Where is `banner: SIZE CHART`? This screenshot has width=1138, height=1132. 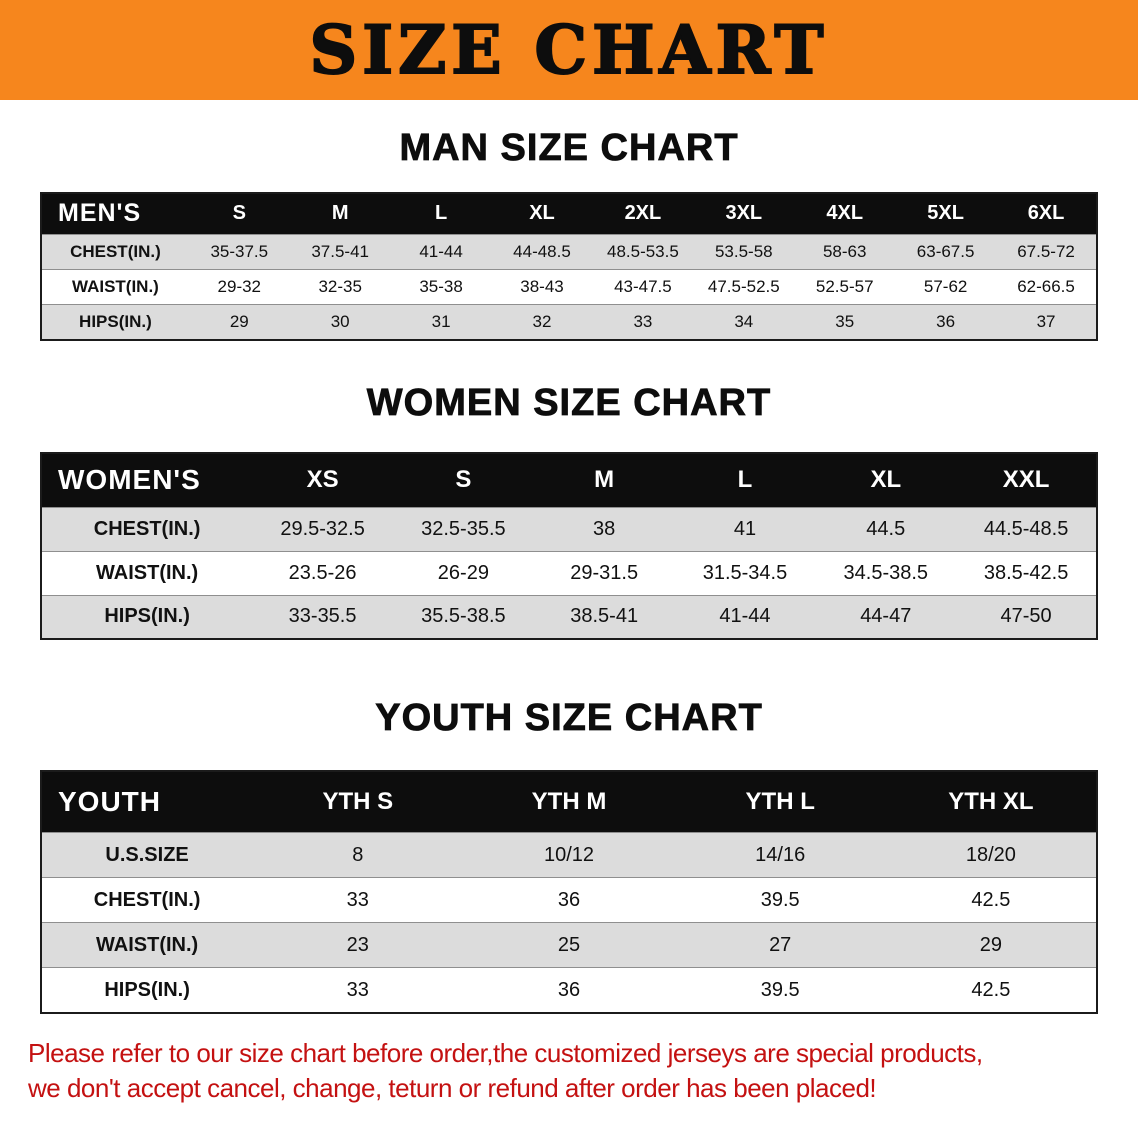
banner: SIZE CHART is located at coordinates (569, 50).